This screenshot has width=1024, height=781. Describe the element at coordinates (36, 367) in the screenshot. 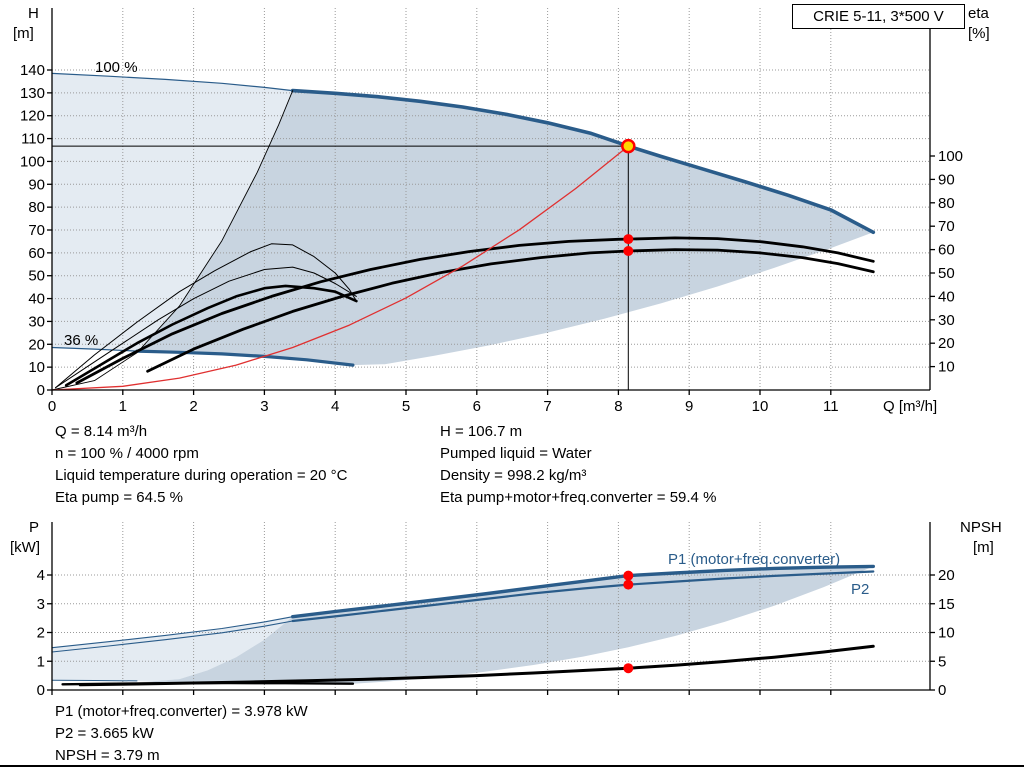

I see `y-left-tick-label: 10` at that location.